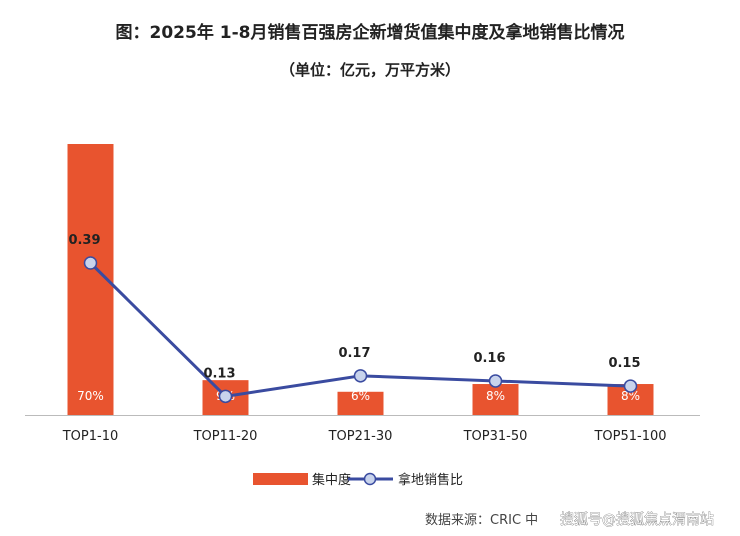 This screenshot has width=740, height=536. What do you see at coordinates (280, 479) in the screenshot?
I see `legend-bar-swatch` at bounding box center [280, 479].